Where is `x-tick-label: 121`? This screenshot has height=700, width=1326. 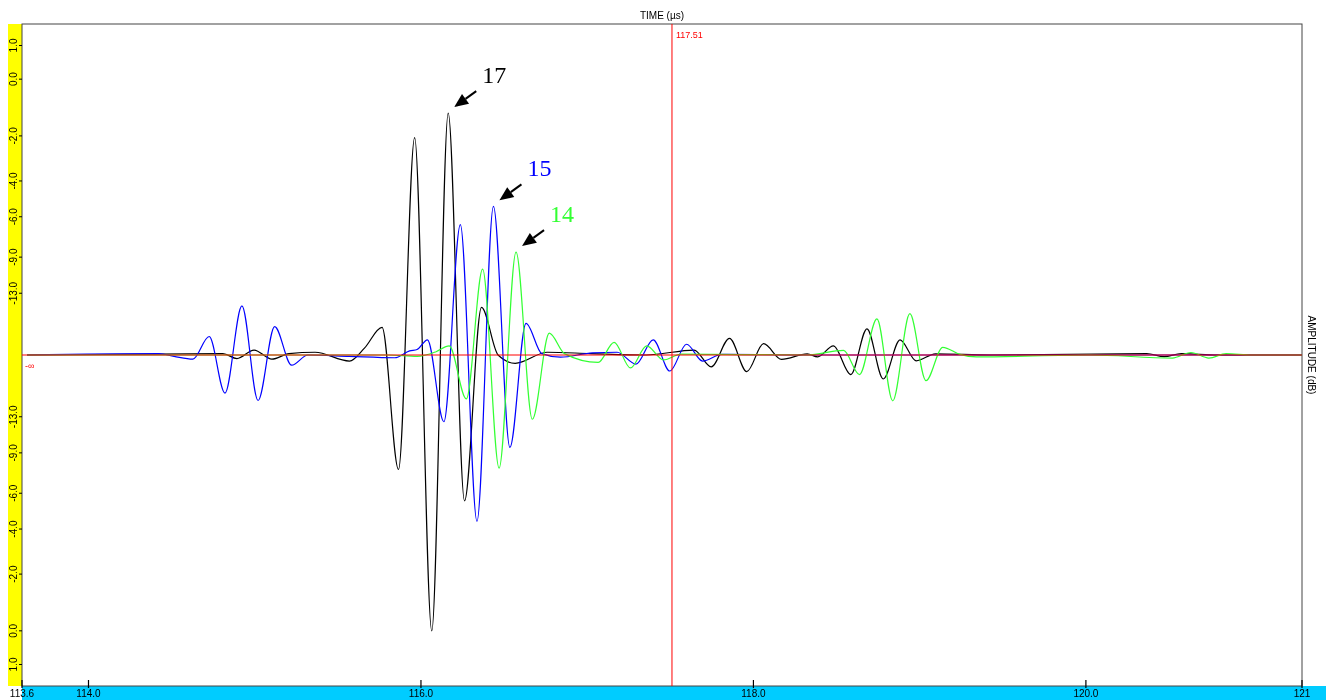
x-tick-label: 121 is located at coordinates (1302, 693).